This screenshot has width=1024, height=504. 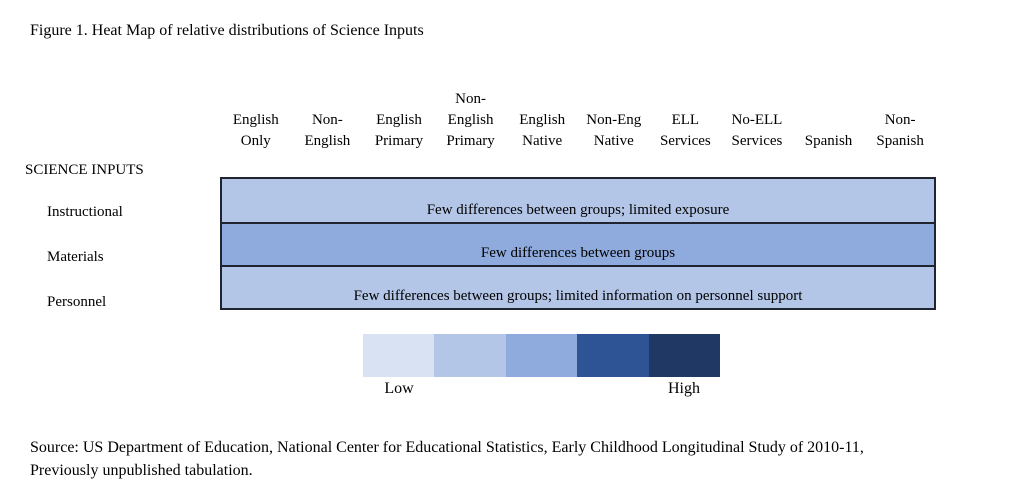 What do you see at coordinates (75, 257) in the screenshot?
I see `row-label-materials: Materials` at bounding box center [75, 257].